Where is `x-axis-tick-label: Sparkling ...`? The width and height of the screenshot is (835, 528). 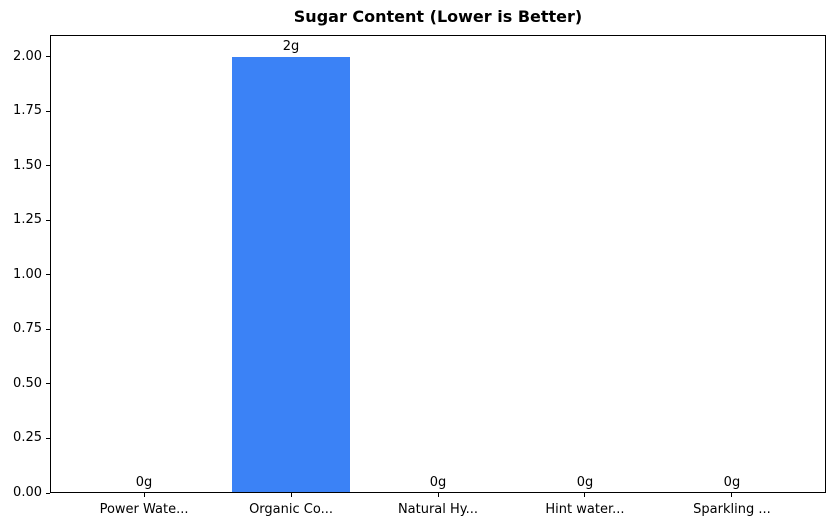
x-axis-tick-label: Sparkling ... is located at coordinates (732, 509).